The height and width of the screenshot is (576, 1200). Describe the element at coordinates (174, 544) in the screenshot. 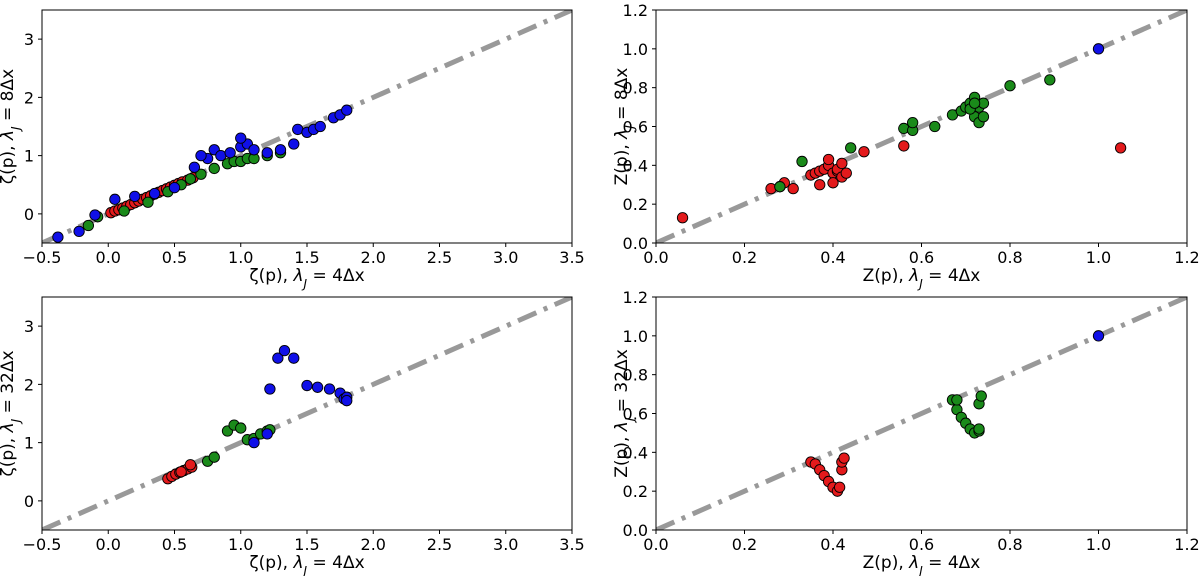

I see `x-tick-label: 0.5` at that location.